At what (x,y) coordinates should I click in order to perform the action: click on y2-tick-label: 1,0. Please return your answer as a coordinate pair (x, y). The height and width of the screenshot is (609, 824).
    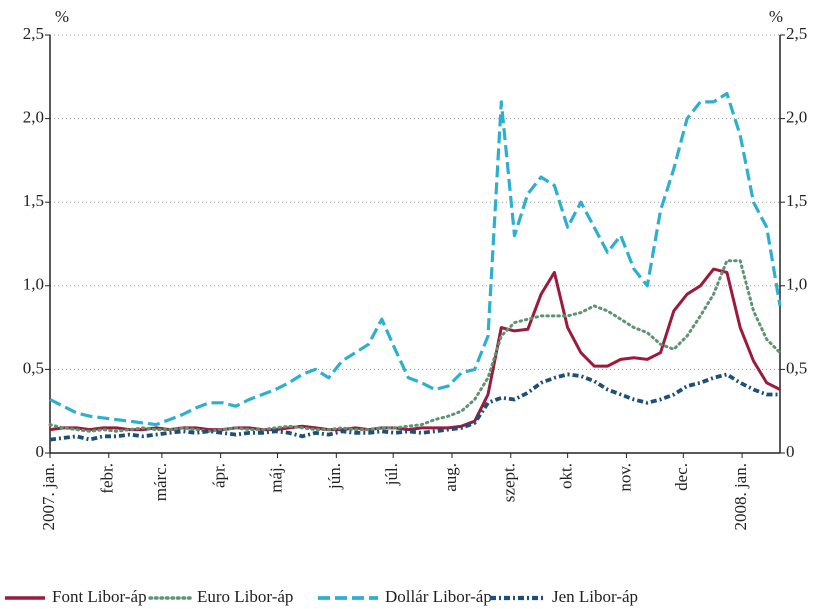
    Looking at the image, I should click on (796, 284).